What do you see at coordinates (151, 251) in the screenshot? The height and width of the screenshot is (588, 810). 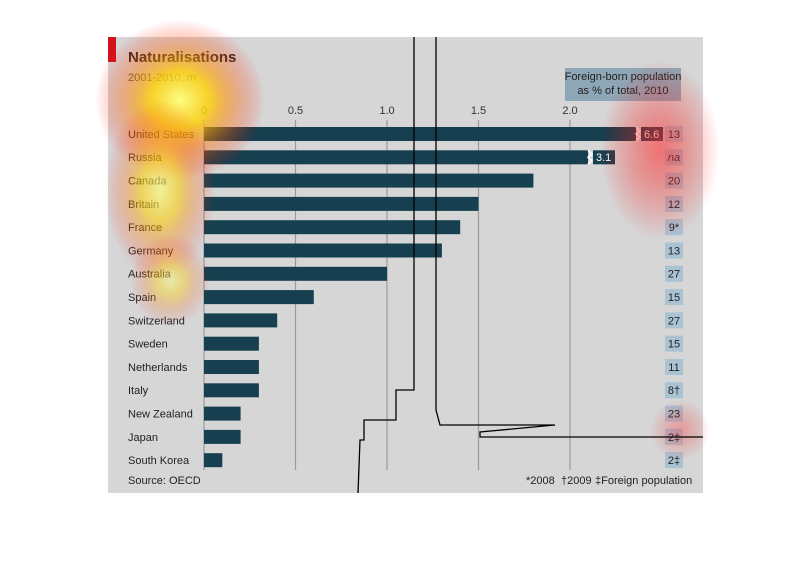 I see `y-tick-label: Germany` at bounding box center [151, 251].